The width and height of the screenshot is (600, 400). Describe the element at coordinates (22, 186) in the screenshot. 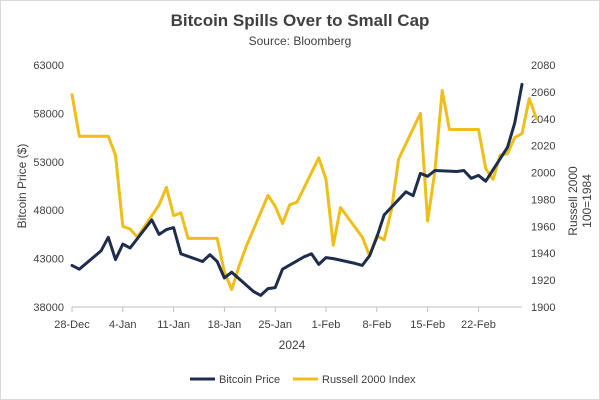

I see `y-axis-title: Bitcoin Price ($)` at that location.